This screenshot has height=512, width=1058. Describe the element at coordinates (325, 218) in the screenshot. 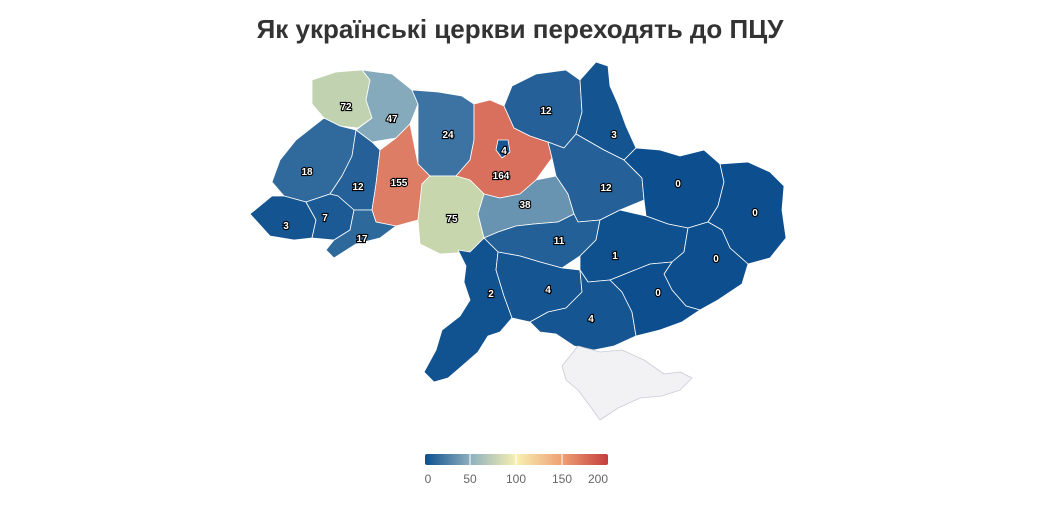

I see `value-label-ivano-frankivsk: 7` at that location.